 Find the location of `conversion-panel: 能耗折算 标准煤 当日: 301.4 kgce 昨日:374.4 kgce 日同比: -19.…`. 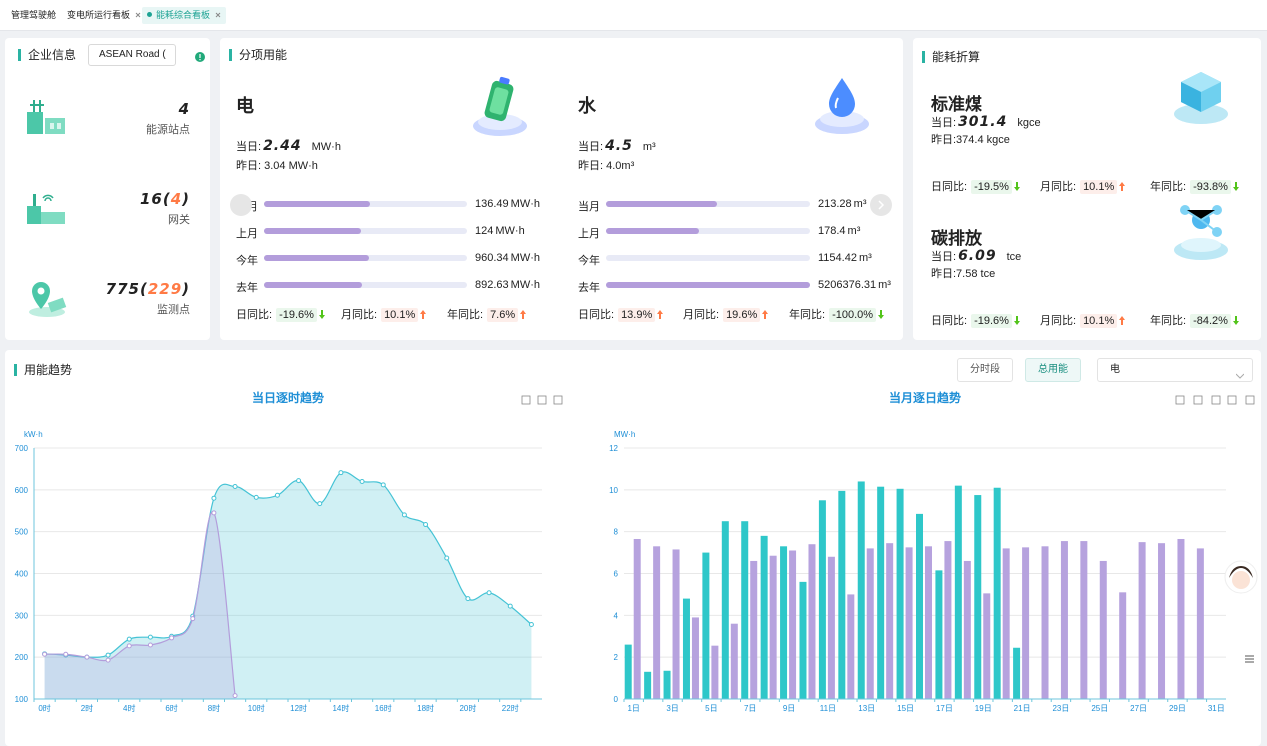

conversion-panel: 能耗折算 标准煤 当日: 301.4 kgce 昨日:374.4 kgce 日同比: -19.… is located at coordinates (1087, 189).